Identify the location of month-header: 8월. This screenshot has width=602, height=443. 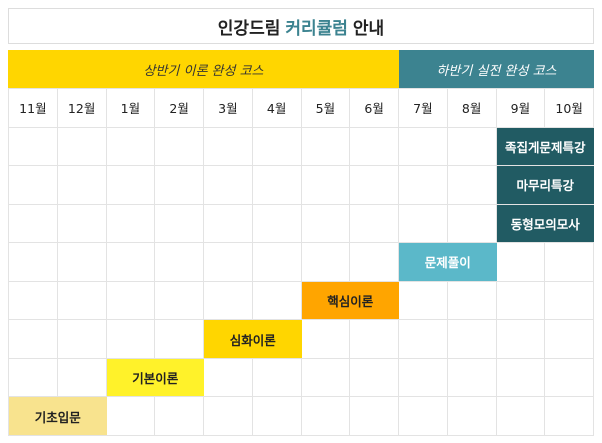
(472, 108).